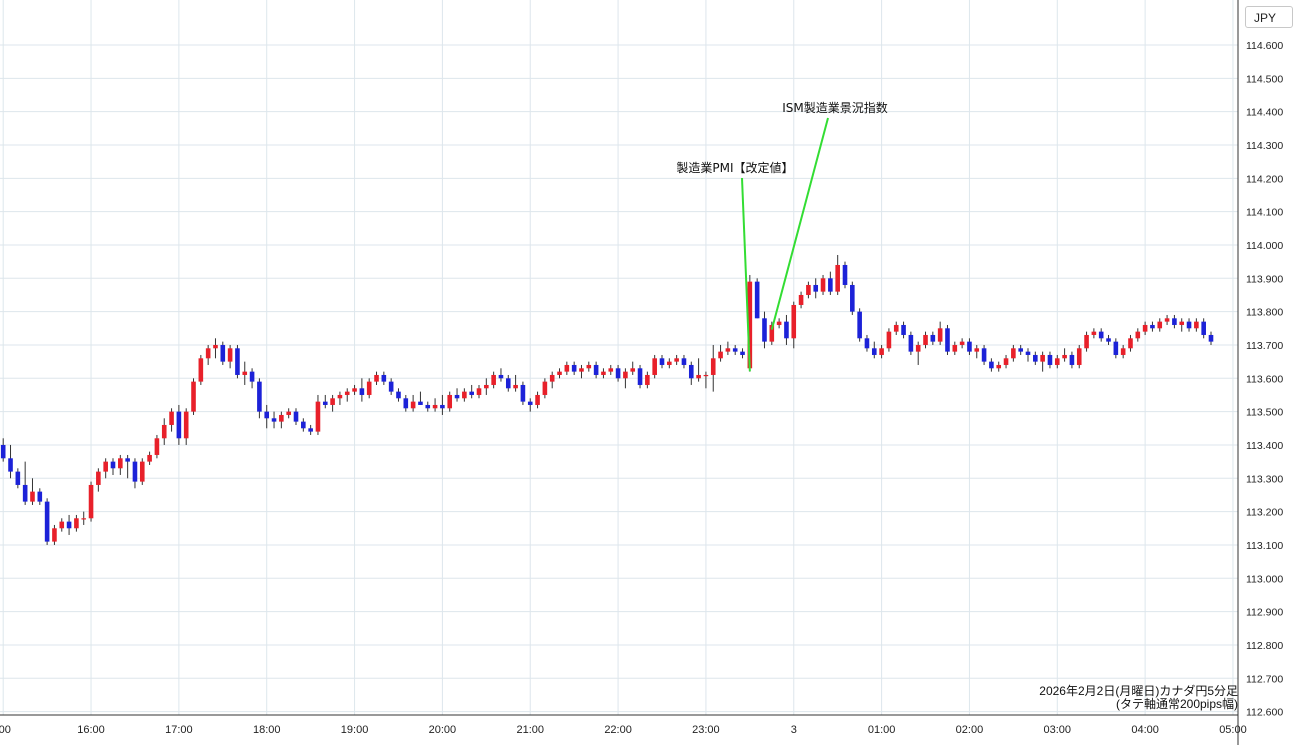 The width and height of the screenshot is (1300, 745). Describe the element at coordinates (1269, 17) in the screenshot. I see `currency-unit-label: JPY` at that location.